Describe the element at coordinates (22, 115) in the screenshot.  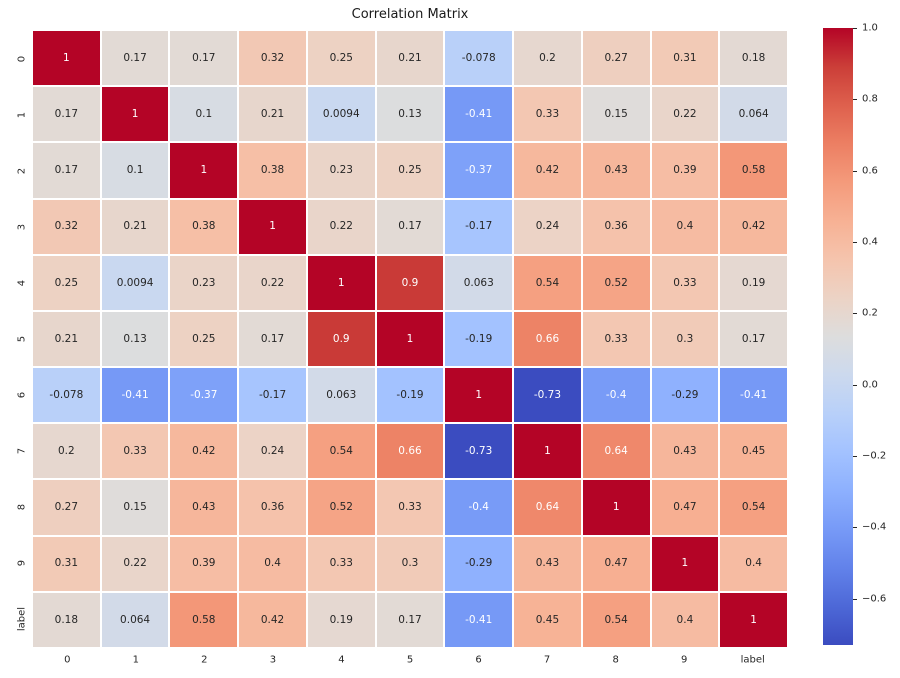
I see `y-axis-tick-label: 1` at that location.